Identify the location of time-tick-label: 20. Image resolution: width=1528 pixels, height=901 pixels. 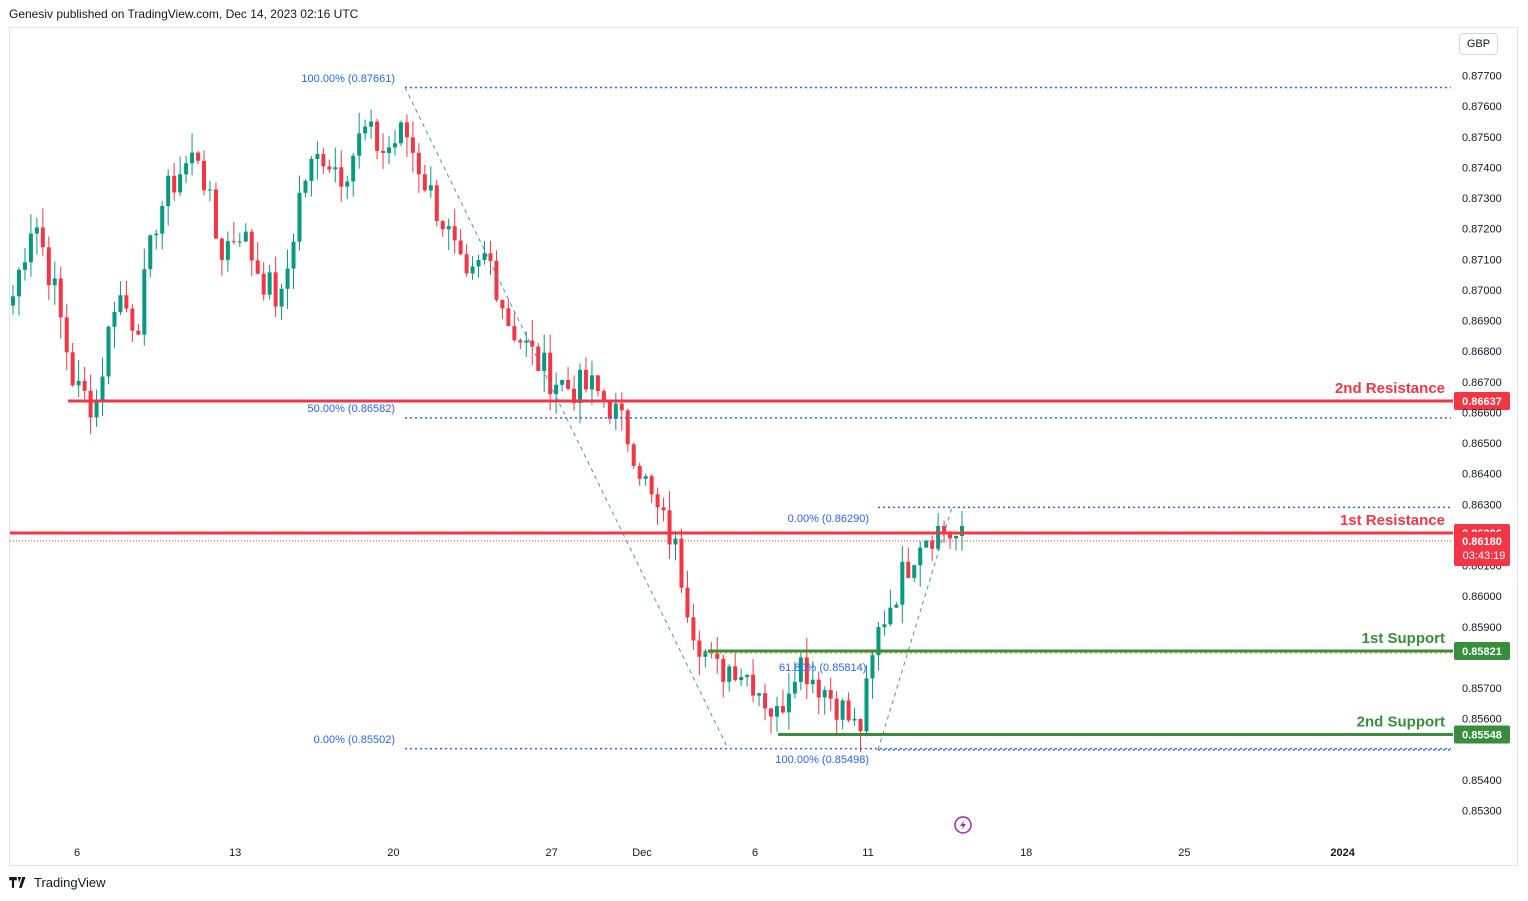
(393, 853).